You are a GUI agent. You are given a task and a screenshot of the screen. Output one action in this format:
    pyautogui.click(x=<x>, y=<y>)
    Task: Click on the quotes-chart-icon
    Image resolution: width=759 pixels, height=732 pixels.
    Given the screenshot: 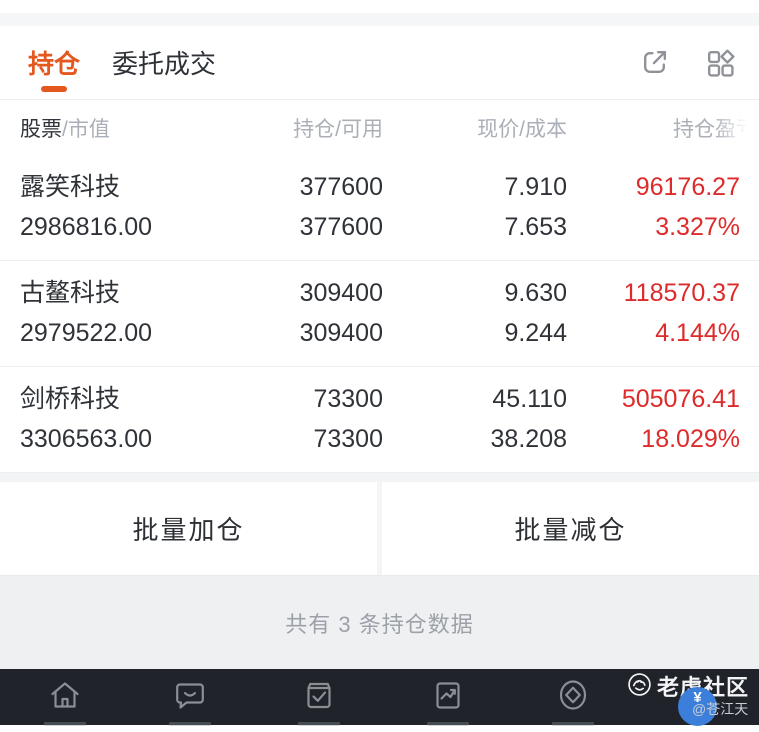 What is the action you would take?
    pyautogui.click(x=448, y=695)
    